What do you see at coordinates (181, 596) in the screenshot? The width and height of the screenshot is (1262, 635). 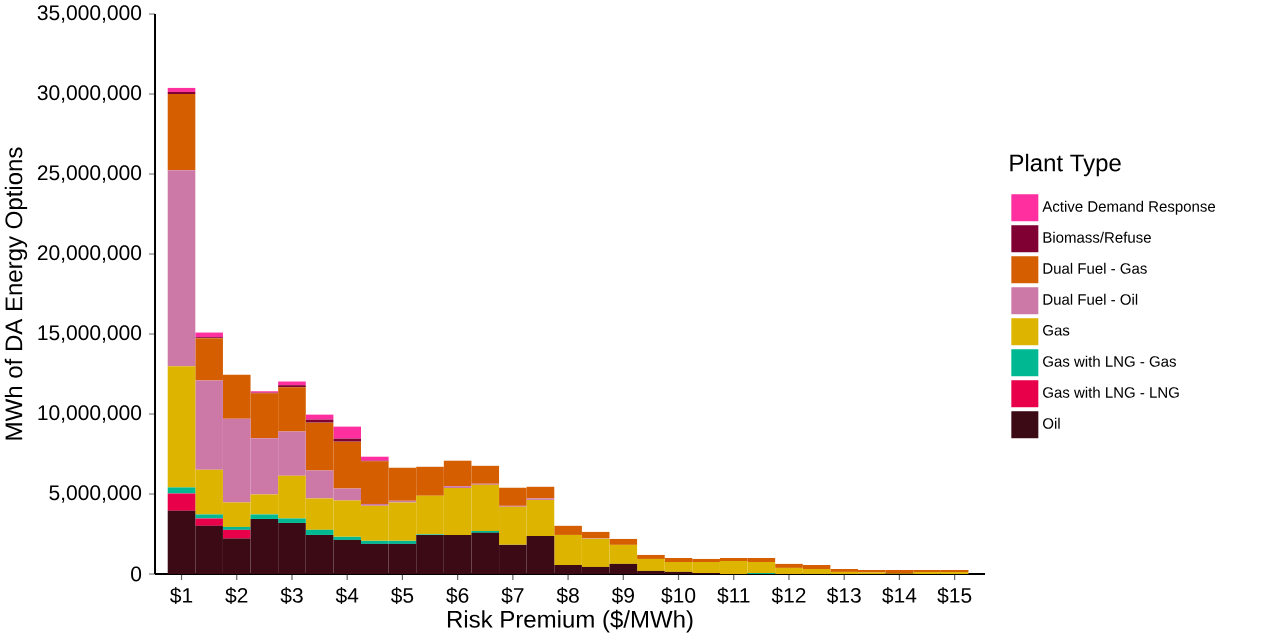 I see `x-tick-label: $1` at bounding box center [181, 596].